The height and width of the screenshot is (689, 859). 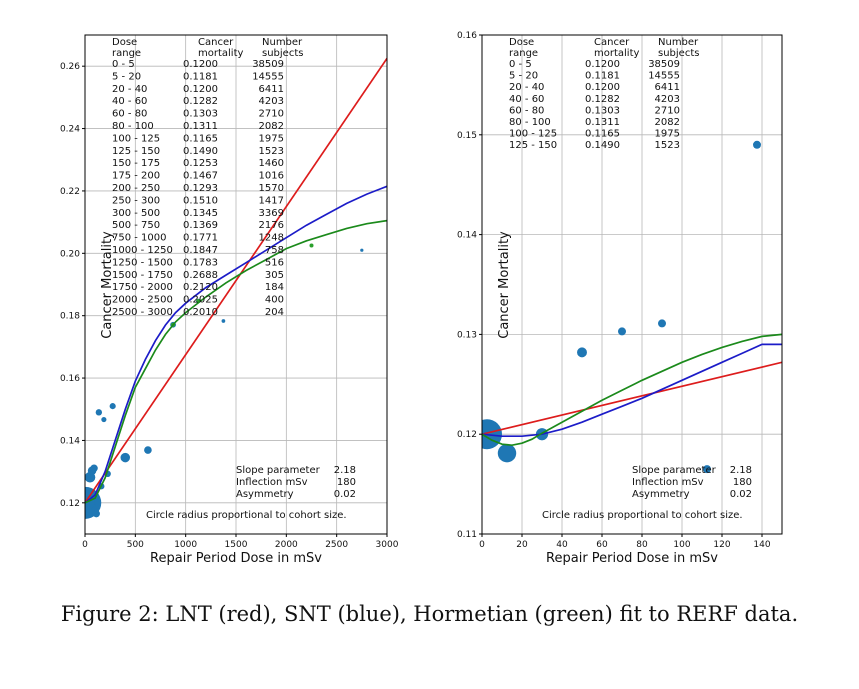 What do you see at coordinates (142, 300) in the screenshot?
I see `table-cell: 2000 - 2500` at bounding box center [142, 300].